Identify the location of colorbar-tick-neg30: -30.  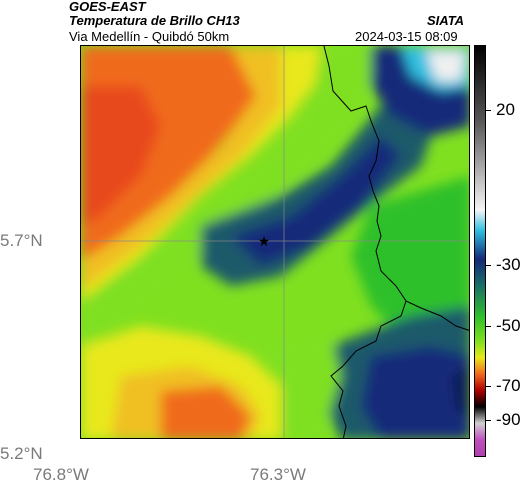
(508, 264).